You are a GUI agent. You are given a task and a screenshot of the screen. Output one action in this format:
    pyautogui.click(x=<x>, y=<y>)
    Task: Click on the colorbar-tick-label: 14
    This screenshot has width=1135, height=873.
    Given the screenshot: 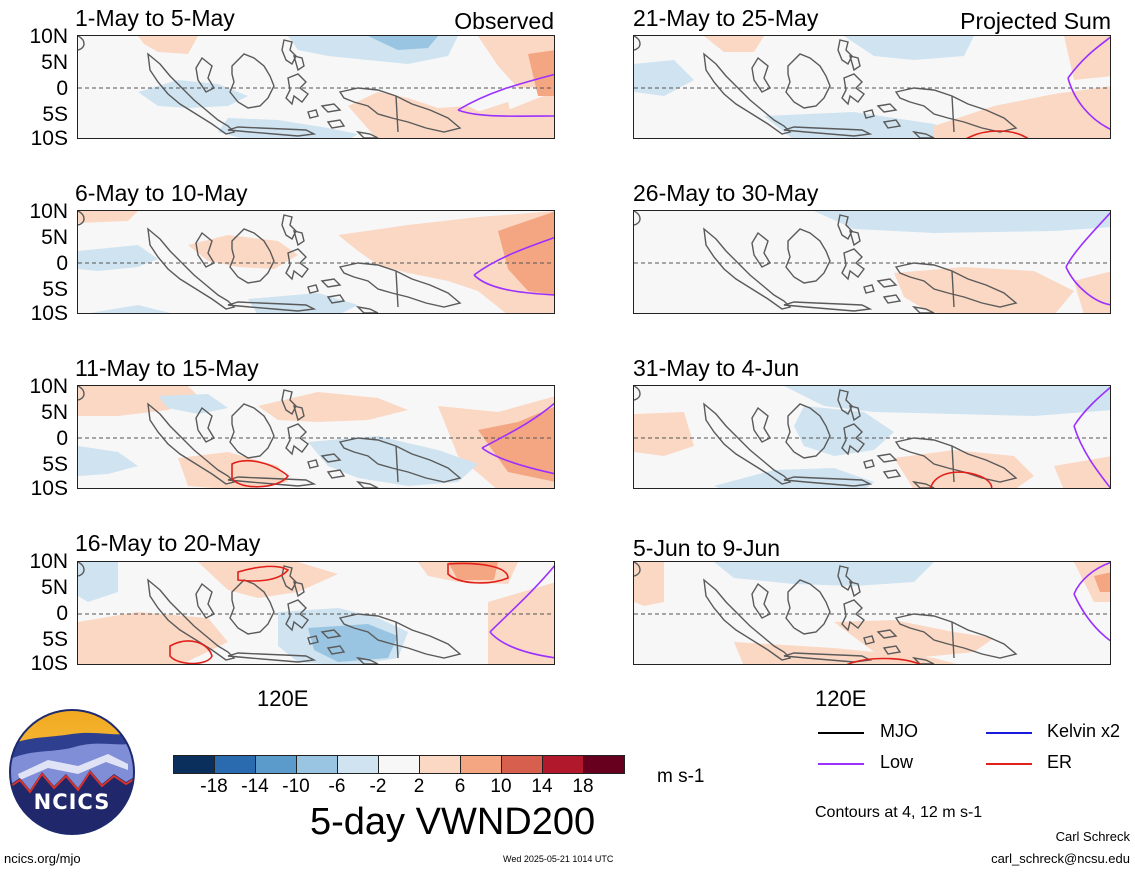 What is the action you would take?
    pyautogui.click(x=542, y=786)
    